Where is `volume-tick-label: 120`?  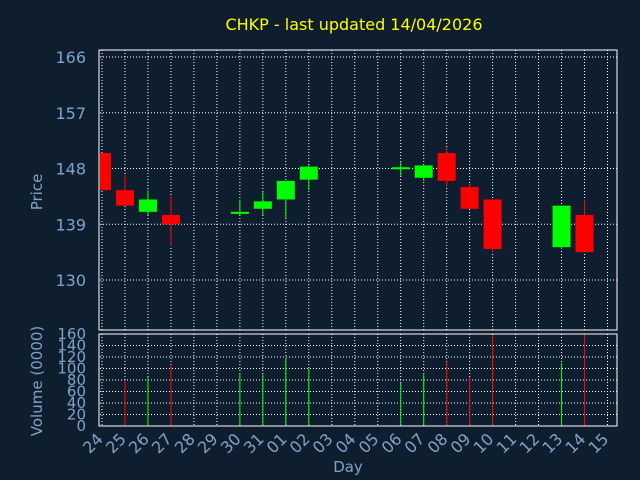
volume-tick-label: 120 is located at coordinates (71, 357).